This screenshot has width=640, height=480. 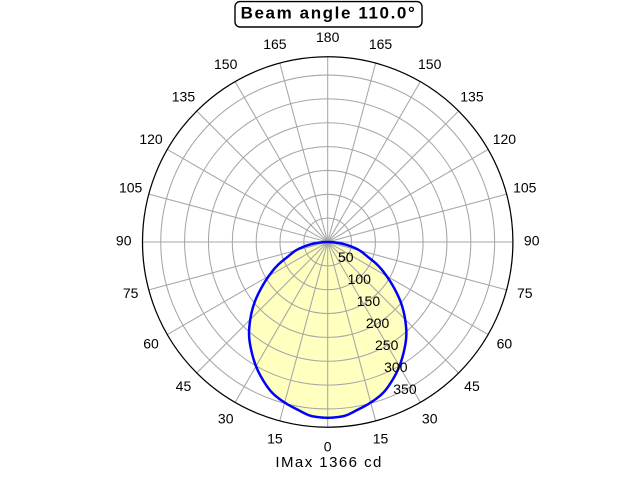 What do you see at coordinates (405, 389) in the screenshot?
I see `svg-text: 350` at bounding box center [405, 389].